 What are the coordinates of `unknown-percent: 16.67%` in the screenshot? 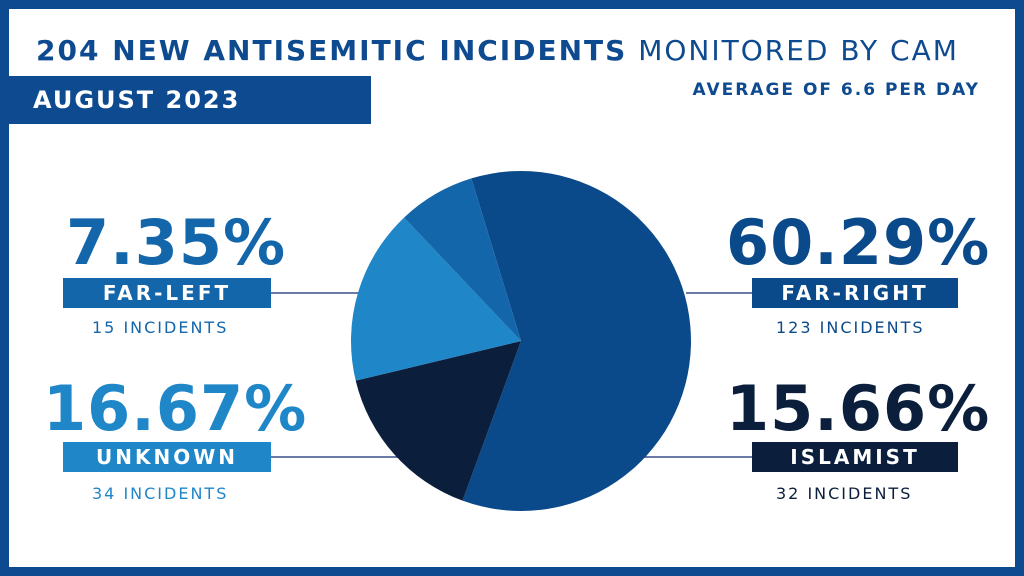 It's located at (175, 408).